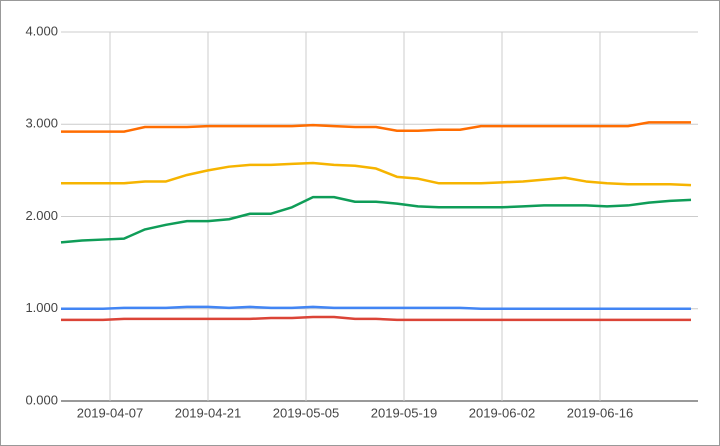 The image size is (720, 446). I want to click on x-tick-label: 2019-06-16, so click(600, 412).